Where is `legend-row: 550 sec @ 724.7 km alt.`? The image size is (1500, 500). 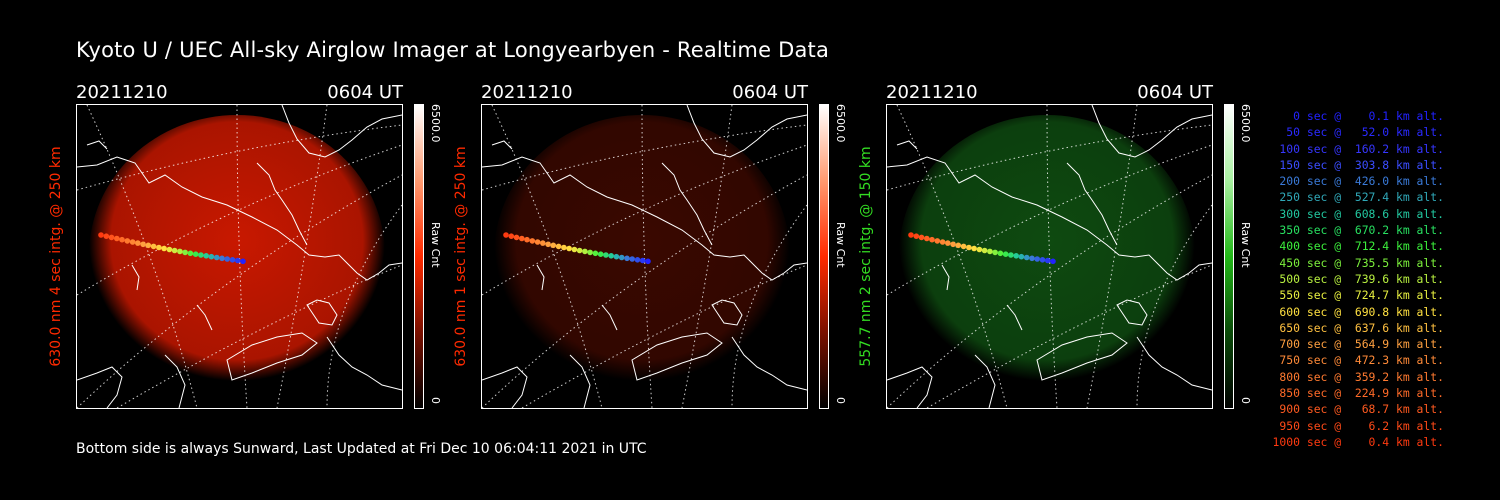 legend-row: 550 sec @ 724.7 km alt. is located at coordinates (1358, 295).